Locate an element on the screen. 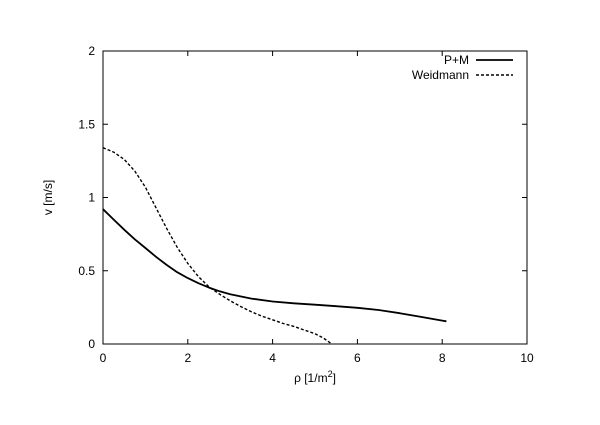 This screenshot has width=600, height=425. y-axis-label: v [m/s] is located at coordinates (48, 197).